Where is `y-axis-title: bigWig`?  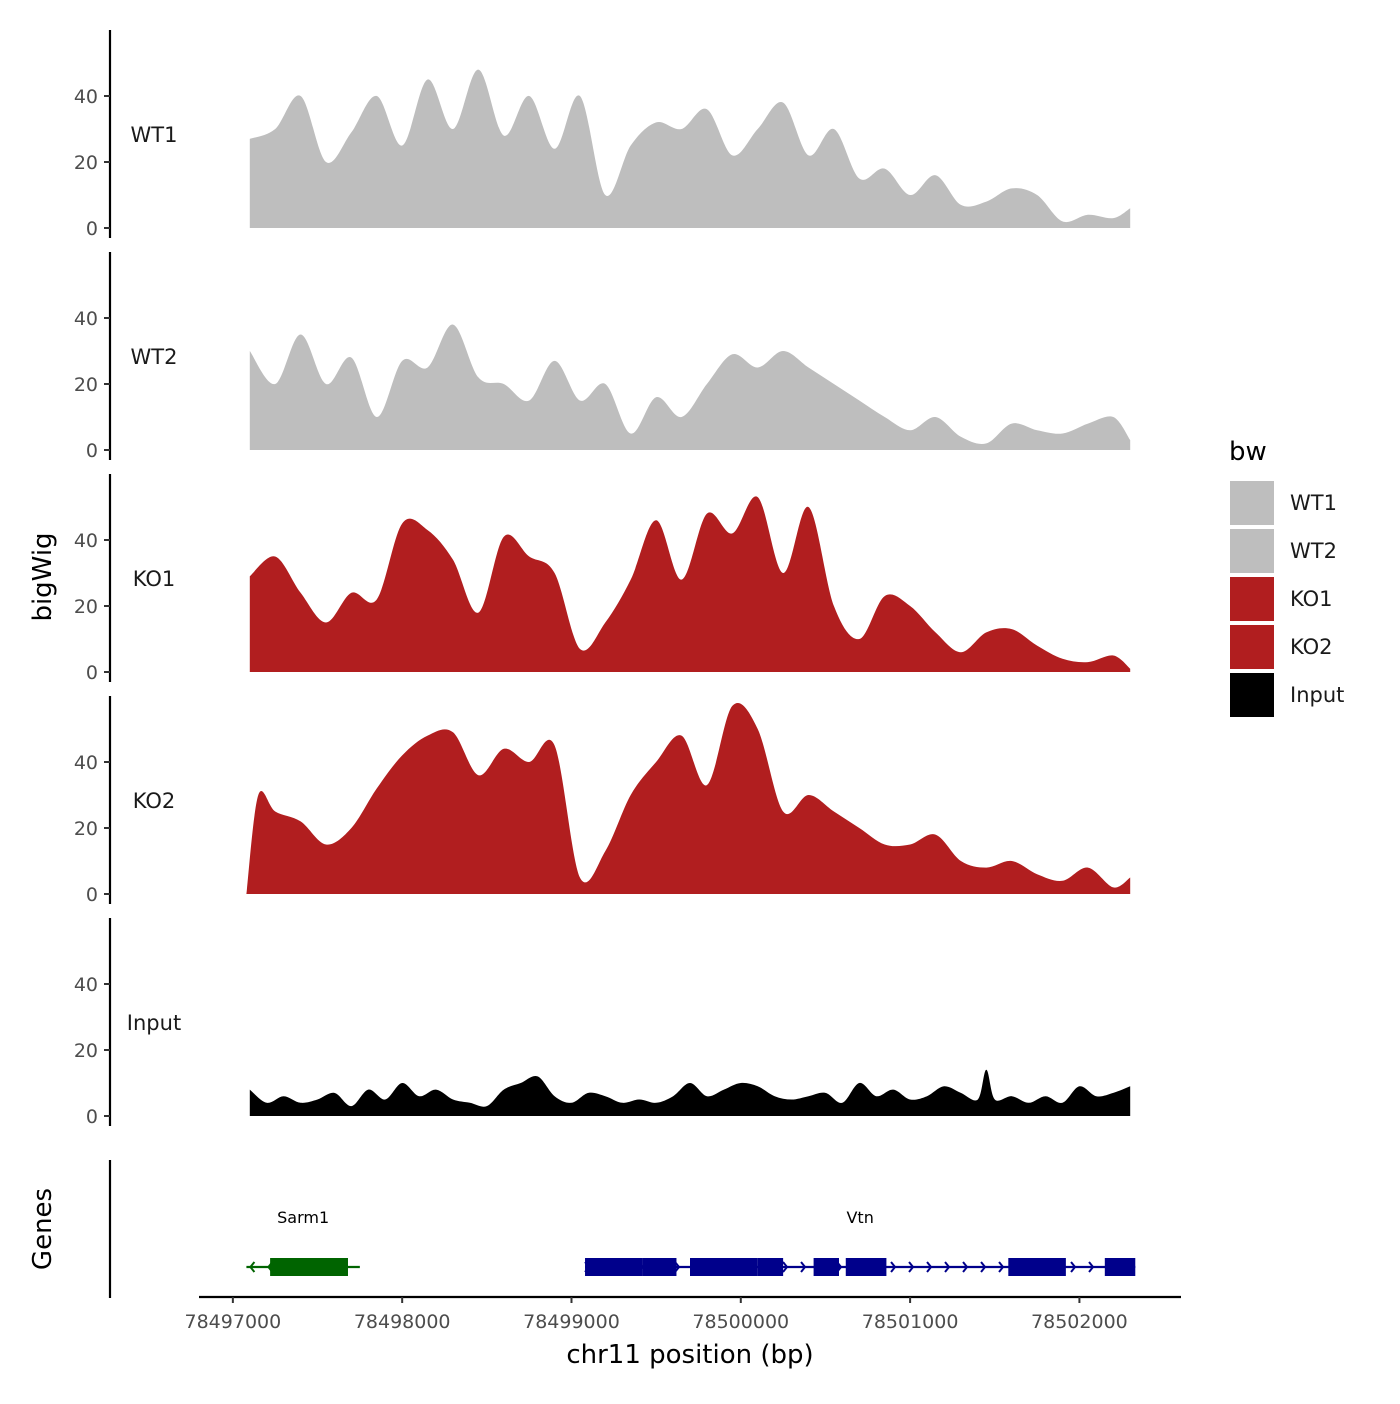 y-axis-title: bigWig is located at coordinates (43, 576).